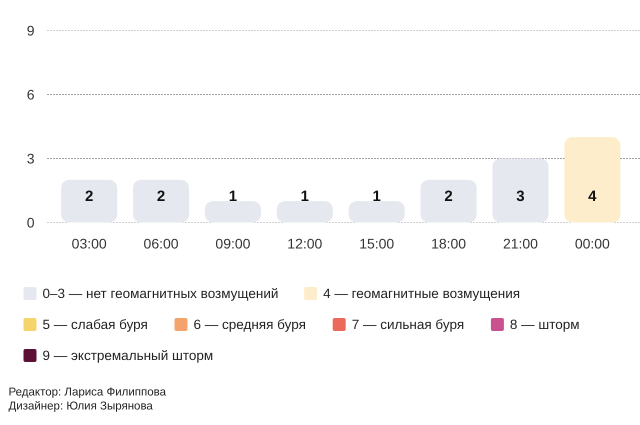 Image resolution: width=640 pixels, height=425 pixels. What do you see at coordinates (593, 197) in the screenshot?
I see `data-label: 4` at bounding box center [593, 197].